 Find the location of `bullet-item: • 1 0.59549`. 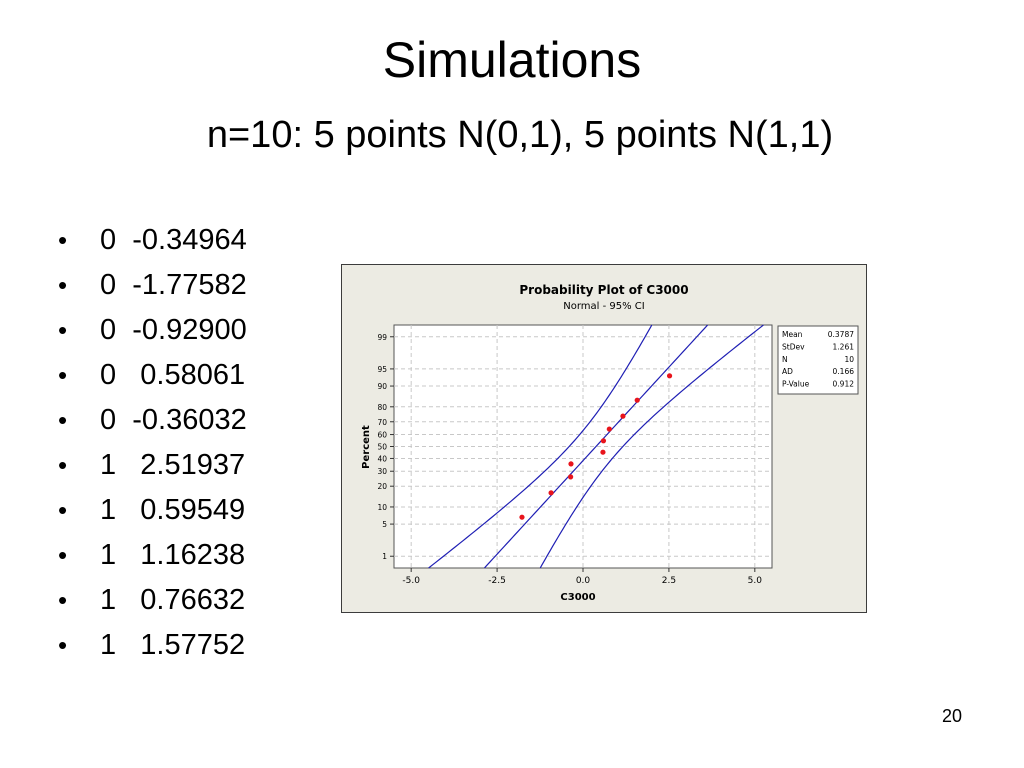

bullet-item: • 1 0.59549 is located at coordinates (152, 510).